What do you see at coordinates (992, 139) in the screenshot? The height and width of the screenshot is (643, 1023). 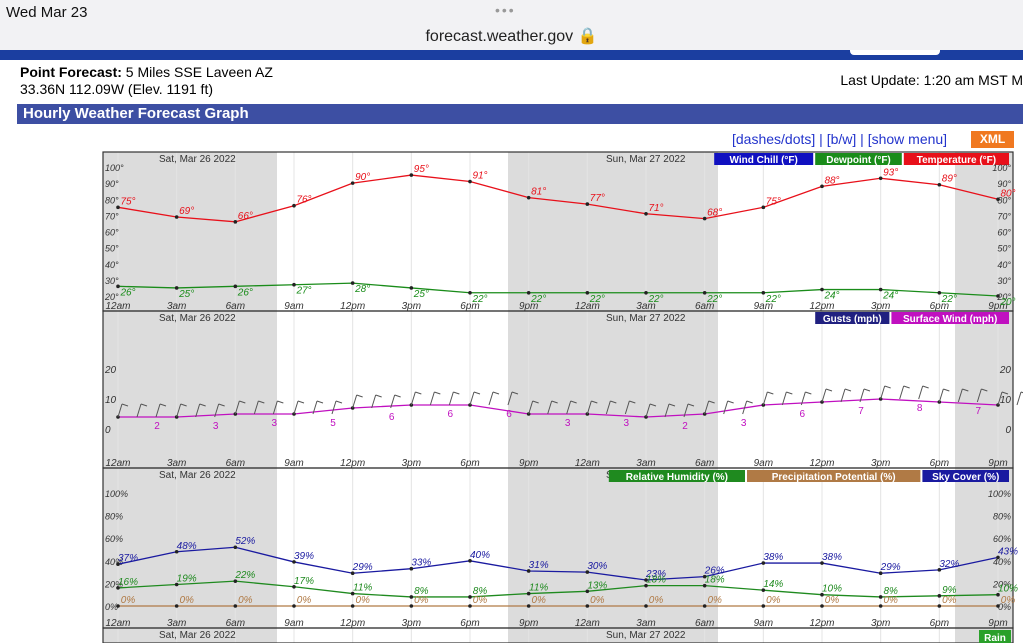 I see `xml-button: XML` at bounding box center [992, 139].